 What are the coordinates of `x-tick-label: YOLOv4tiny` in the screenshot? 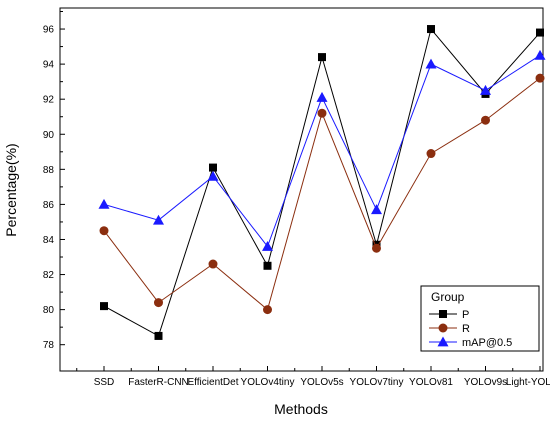 It's located at (268, 382).